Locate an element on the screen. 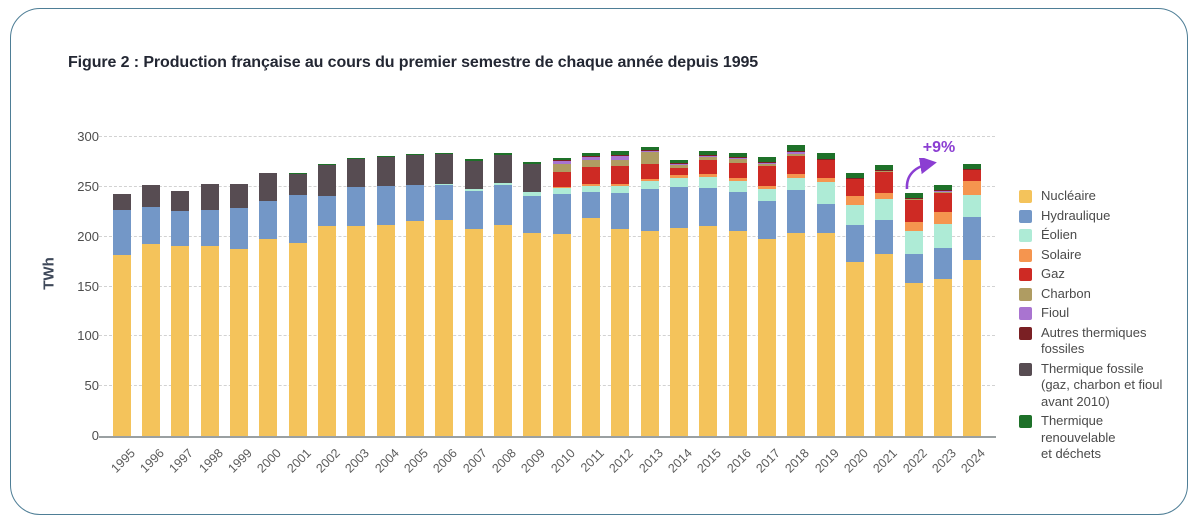 The image size is (1200, 527). bar-segment-2005-hydraulique is located at coordinates (415, 202).